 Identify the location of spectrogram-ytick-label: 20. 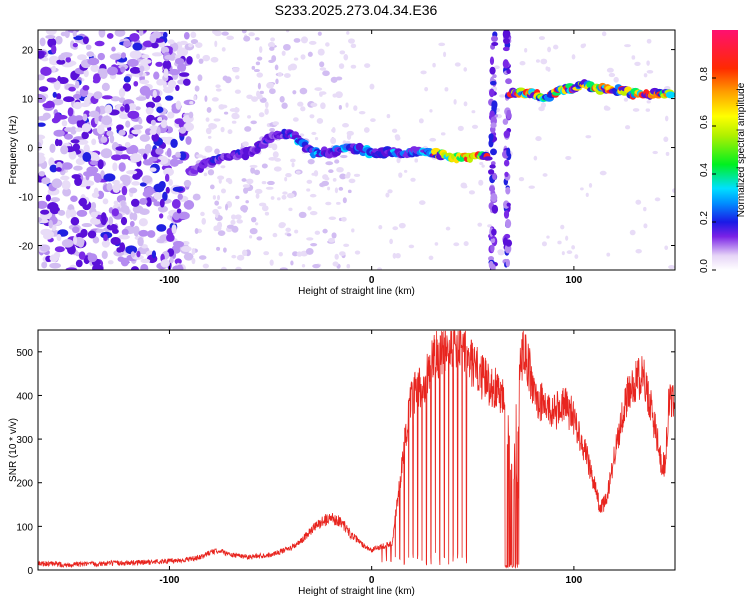
(28, 51).